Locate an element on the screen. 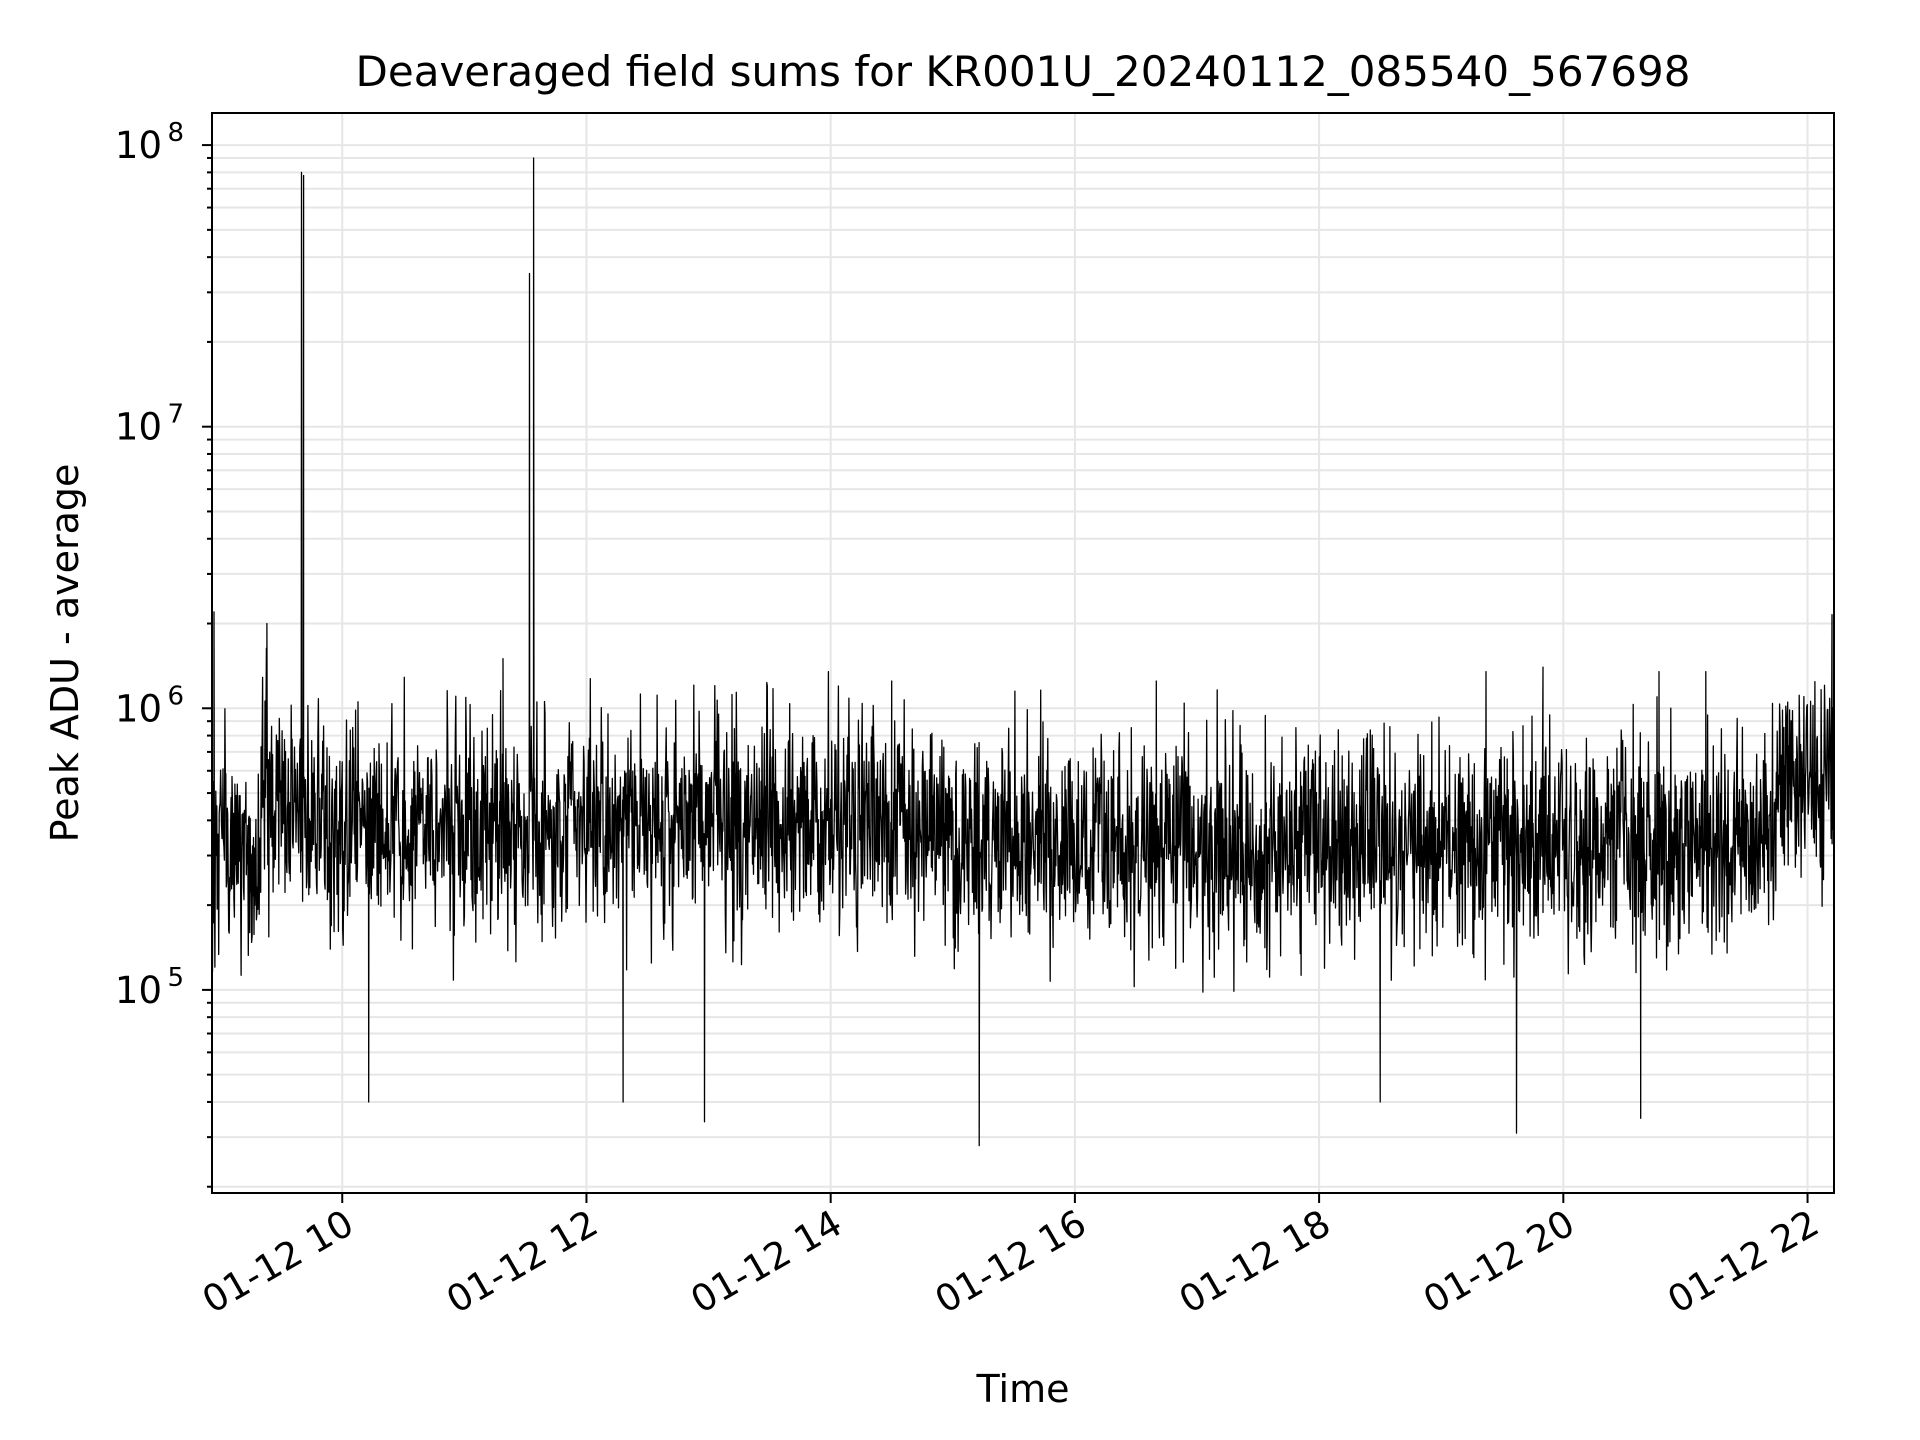 Image resolution: width=1920 pixels, height=1440 pixels. y-tick-exponent: 6 is located at coordinates (175, 696).